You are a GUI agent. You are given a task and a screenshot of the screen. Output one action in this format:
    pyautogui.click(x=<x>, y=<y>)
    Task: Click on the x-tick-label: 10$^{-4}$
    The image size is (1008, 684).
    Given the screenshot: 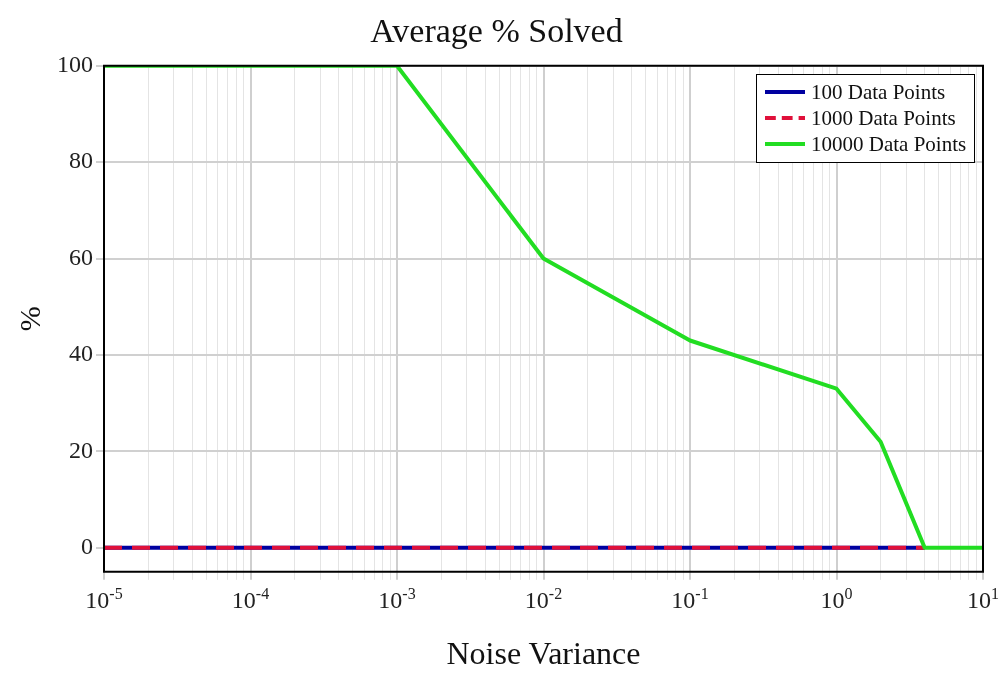 What is the action you would take?
    pyautogui.click(x=250, y=598)
    